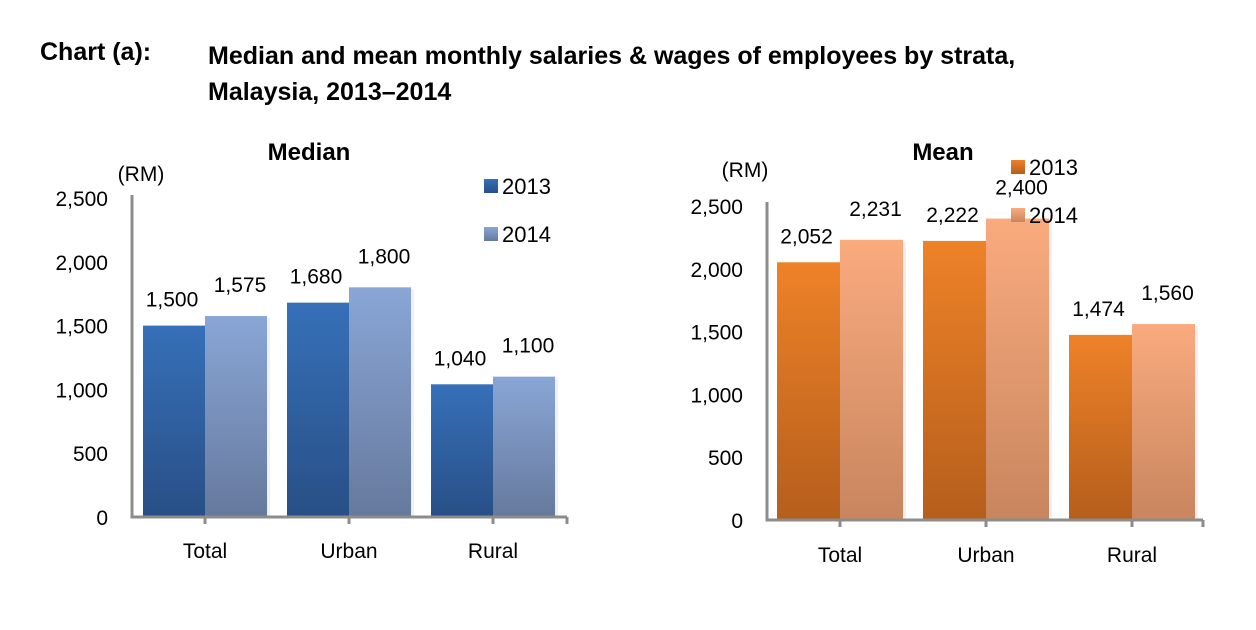  Describe the element at coordinates (309, 152) in the screenshot. I see `chart-title: Median` at that location.